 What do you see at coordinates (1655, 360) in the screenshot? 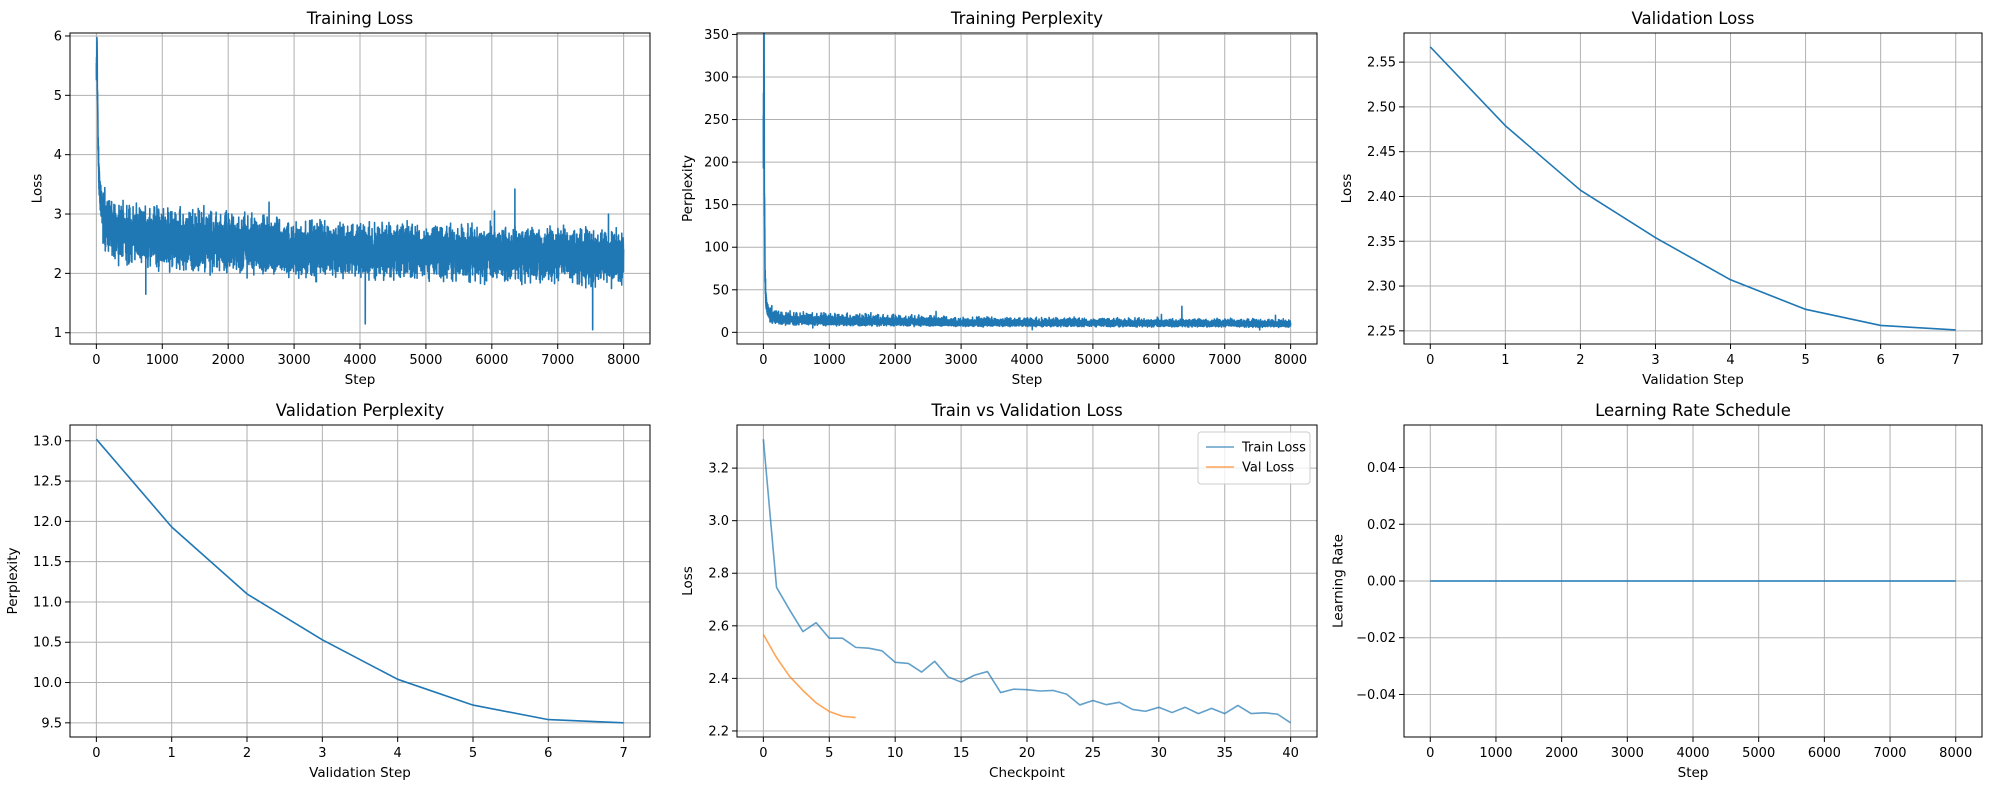
I see `x-tick-label: 3` at bounding box center [1655, 360].